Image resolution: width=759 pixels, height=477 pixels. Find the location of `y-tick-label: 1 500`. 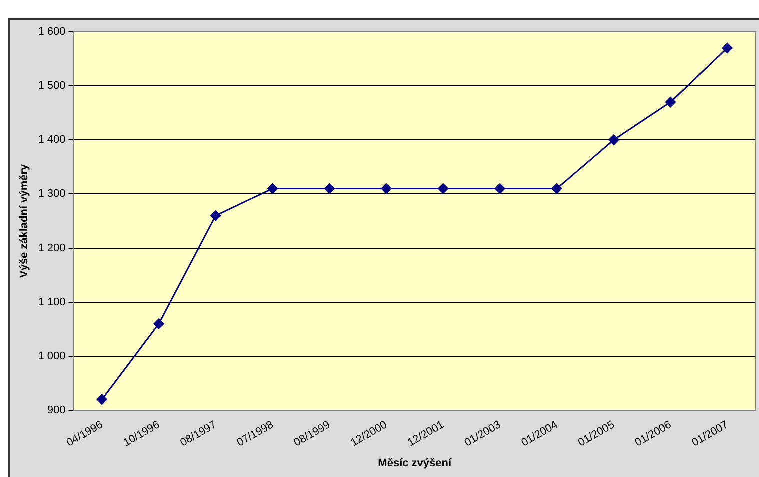

y-tick-label: 1 500 is located at coordinates (52, 86).